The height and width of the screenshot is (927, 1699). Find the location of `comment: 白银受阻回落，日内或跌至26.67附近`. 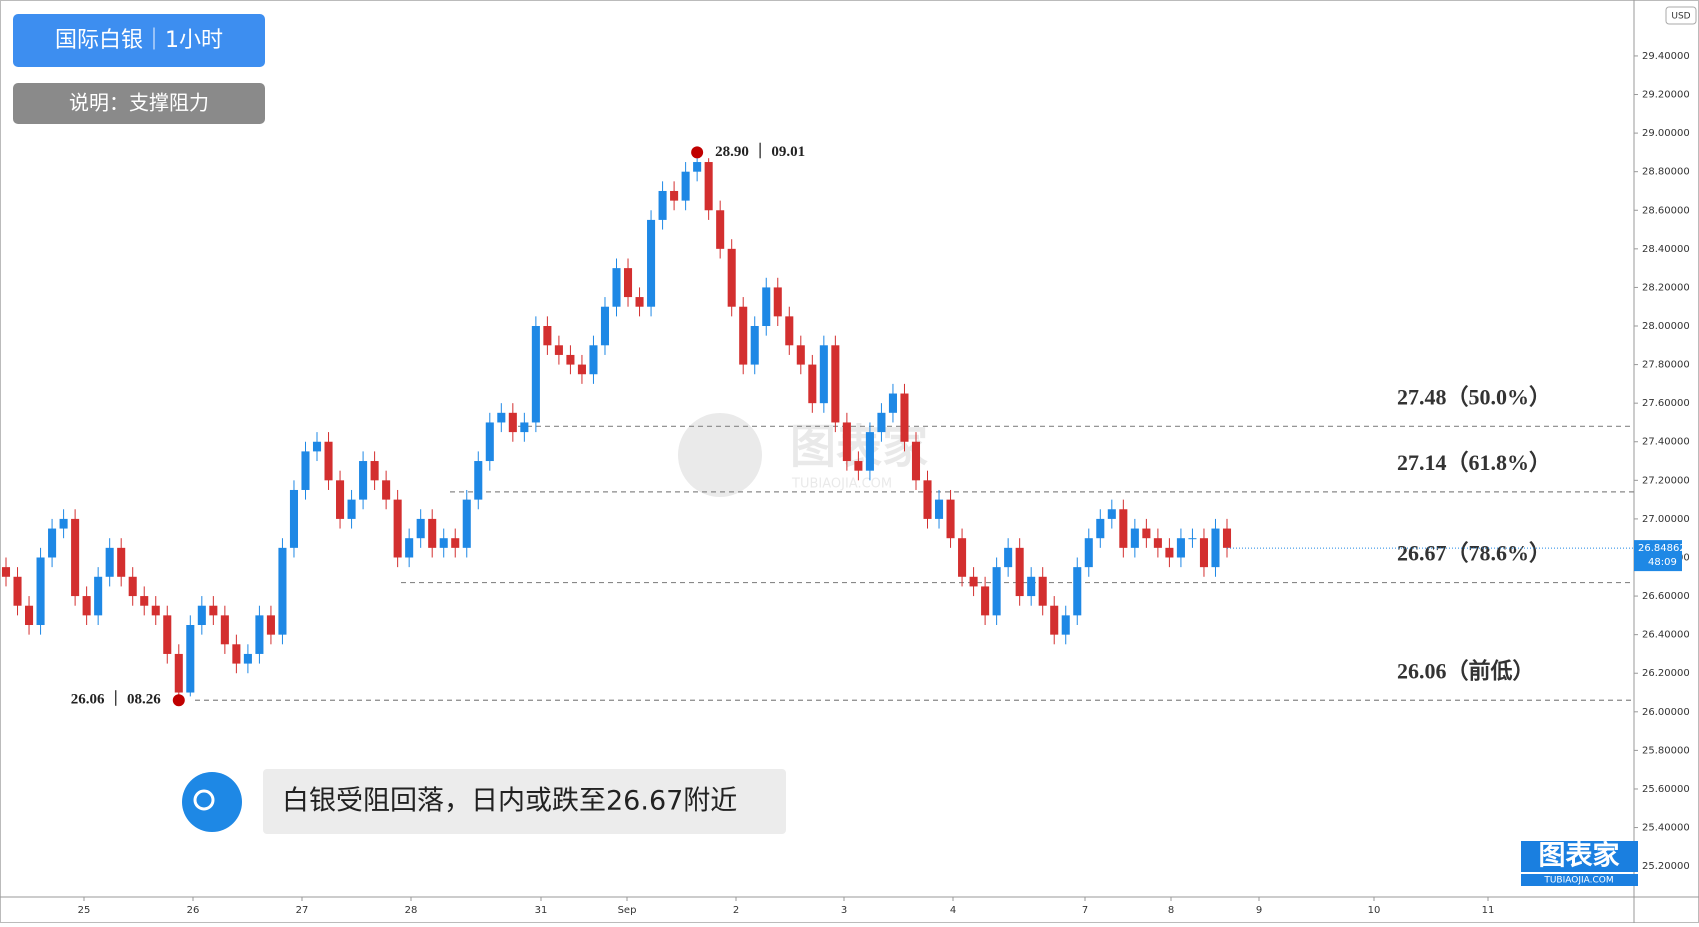

comment: 白银受阻回落，日内或跌至26.67附近 is located at coordinates (509, 801).